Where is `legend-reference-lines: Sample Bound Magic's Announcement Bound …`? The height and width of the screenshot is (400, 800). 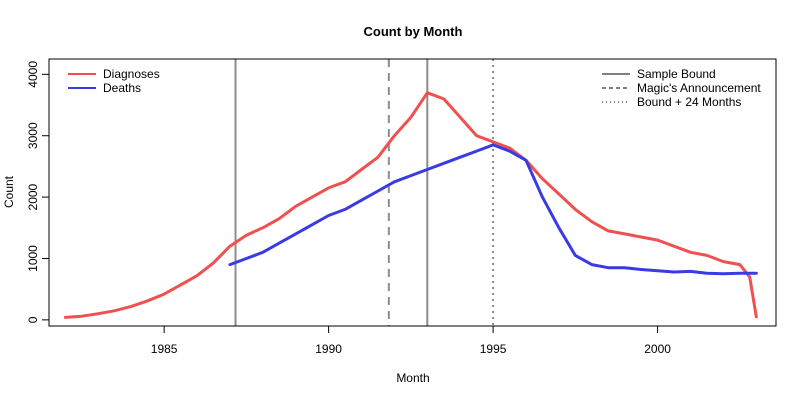 legend-reference-lines: Sample Bound Magic's Announcement Bound … is located at coordinates (681, 88).